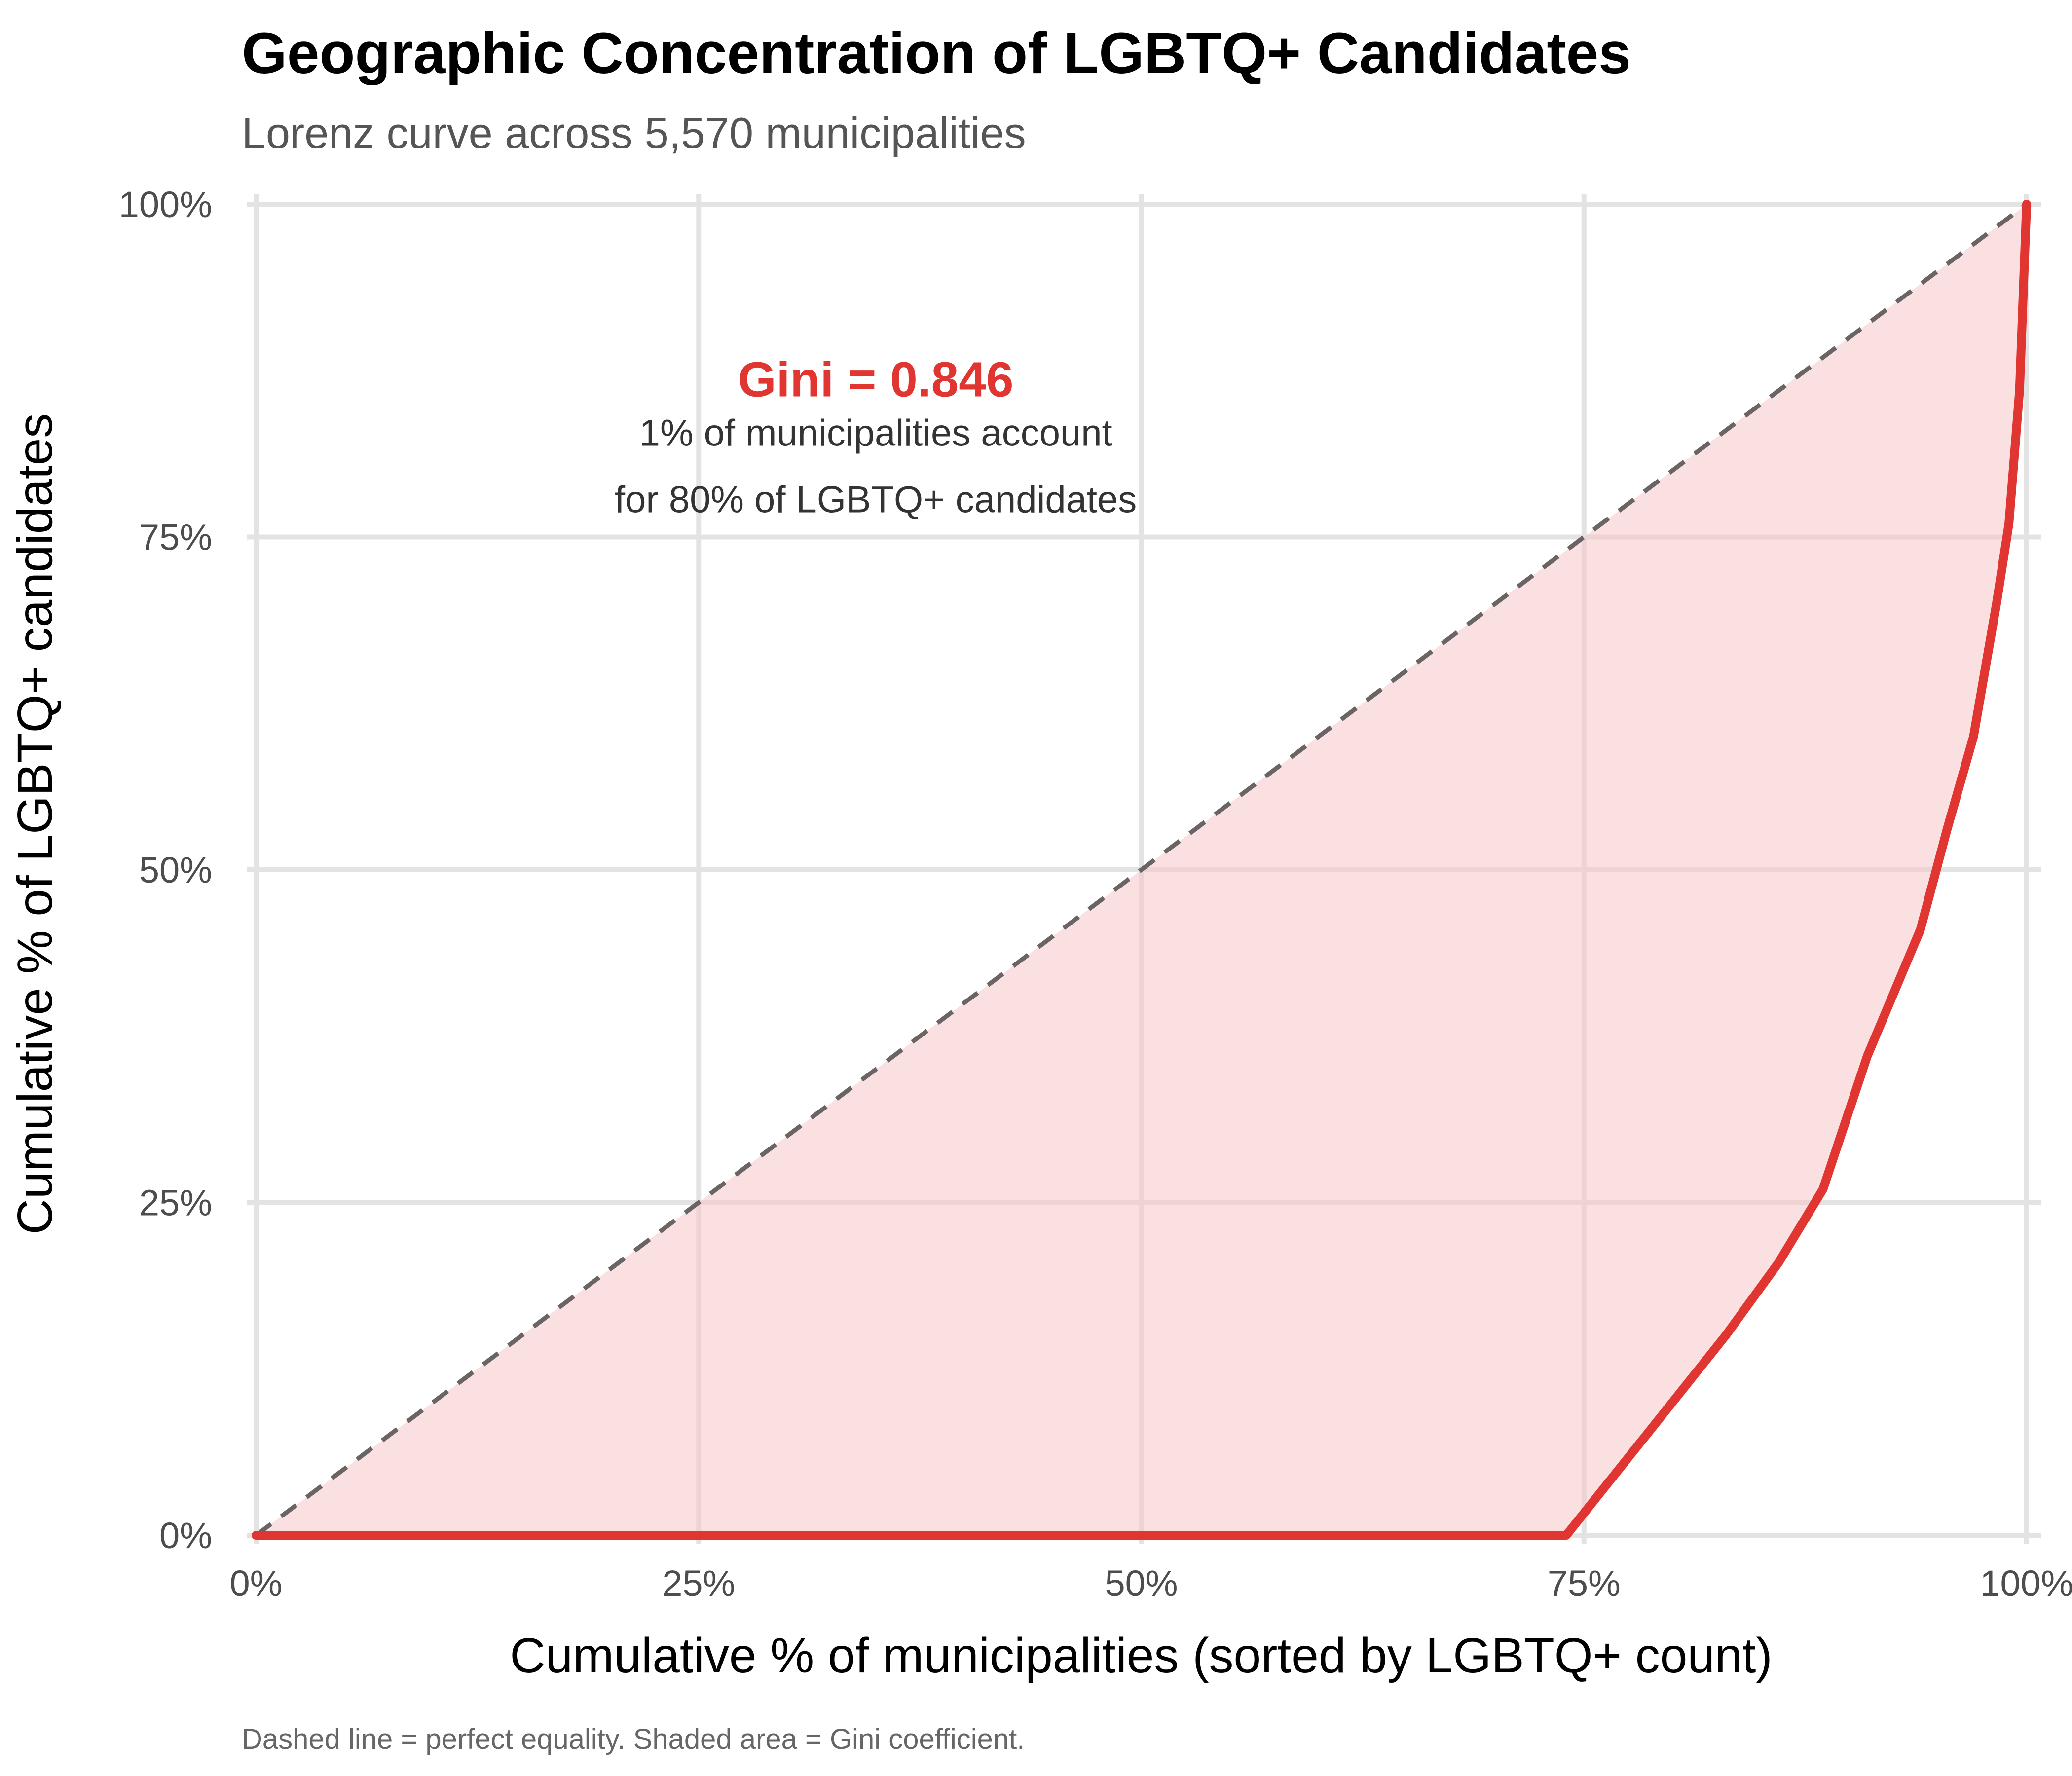  I want to click on chart-subtitle: Lorenz curve across 5,570 municipalities, so click(634, 133).